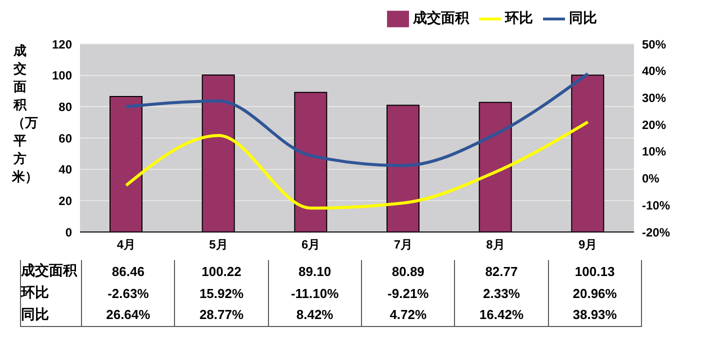 The image size is (717, 345). I want to click on data-label: -2.63%, so click(128, 293).